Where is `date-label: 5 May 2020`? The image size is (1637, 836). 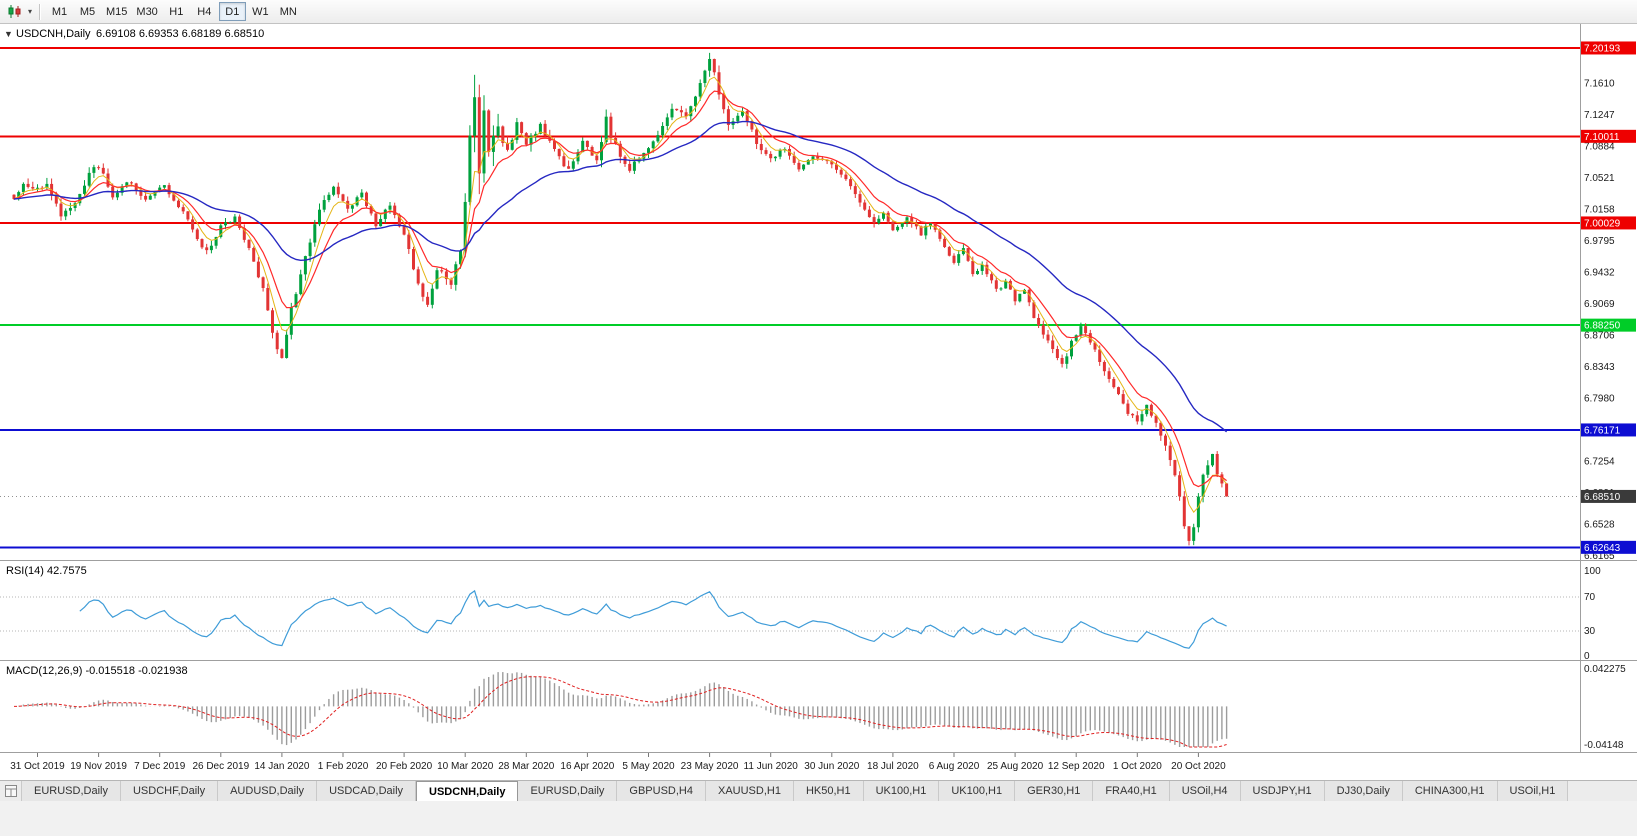 date-label: 5 May 2020 is located at coordinates (648, 766).